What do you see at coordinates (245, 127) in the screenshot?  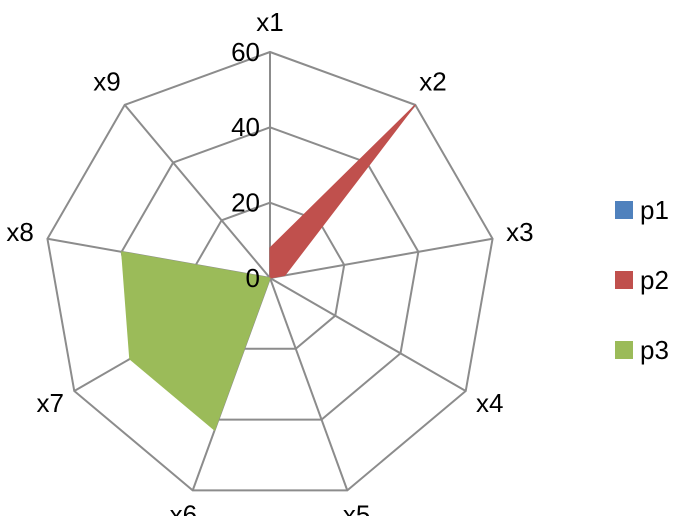 I see `r-tick-label: 40` at bounding box center [245, 127].